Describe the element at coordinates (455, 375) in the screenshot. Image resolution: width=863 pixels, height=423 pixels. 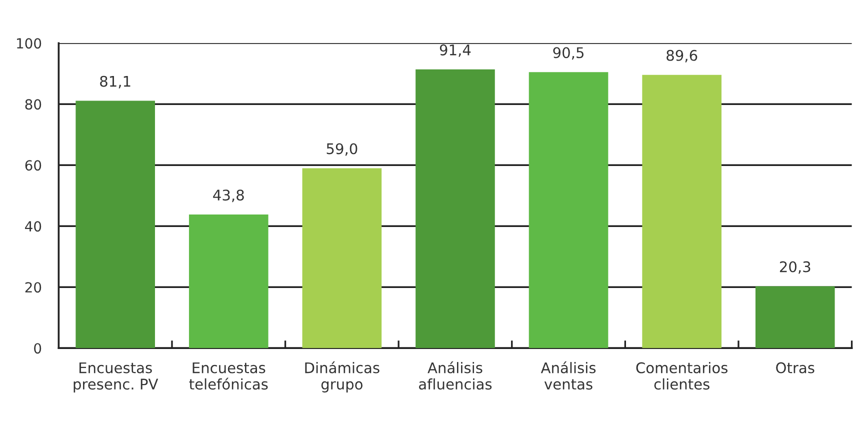
I see `x-tick-label: Análisis afluencias` at that location.